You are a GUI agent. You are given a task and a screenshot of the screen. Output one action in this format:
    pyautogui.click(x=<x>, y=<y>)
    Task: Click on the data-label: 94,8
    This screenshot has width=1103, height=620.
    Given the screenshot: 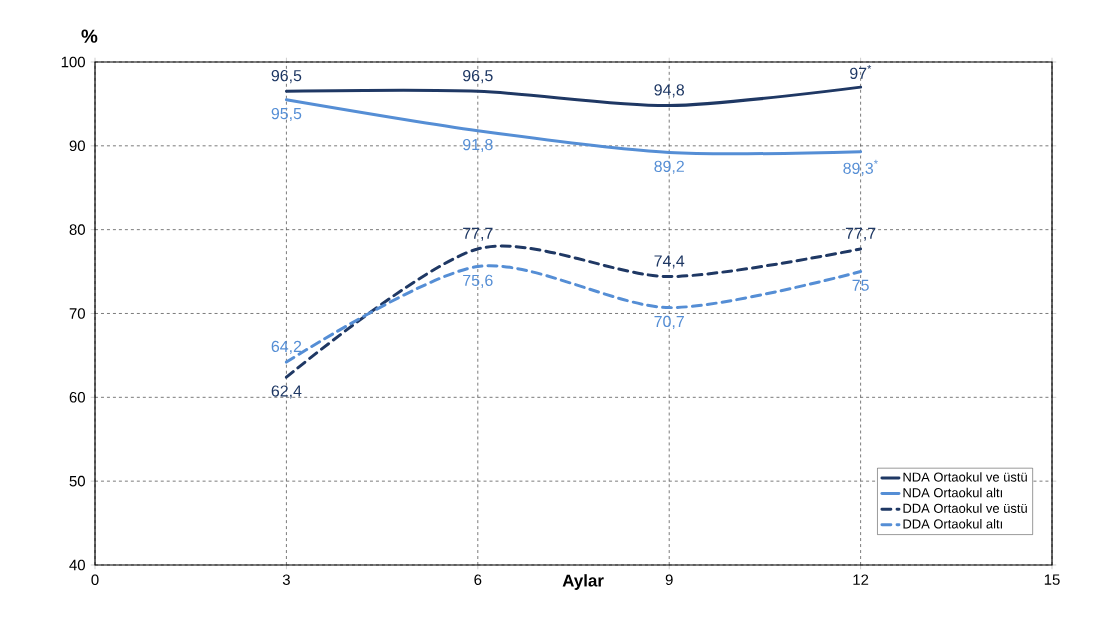 What is the action you would take?
    pyautogui.click(x=669, y=91)
    